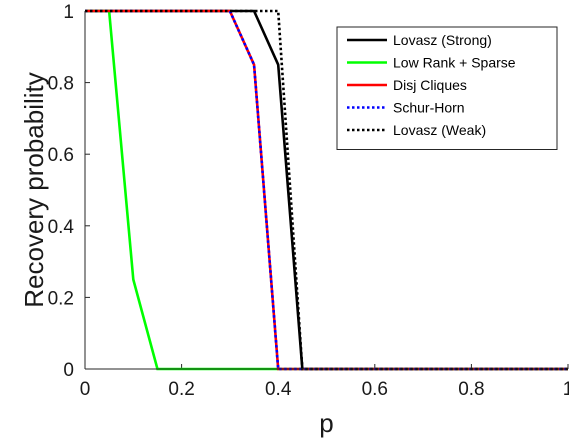 The image size is (569, 444). Describe the element at coordinates (85, 389) in the screenshot. I see `x-tick-label: 0` at that location.